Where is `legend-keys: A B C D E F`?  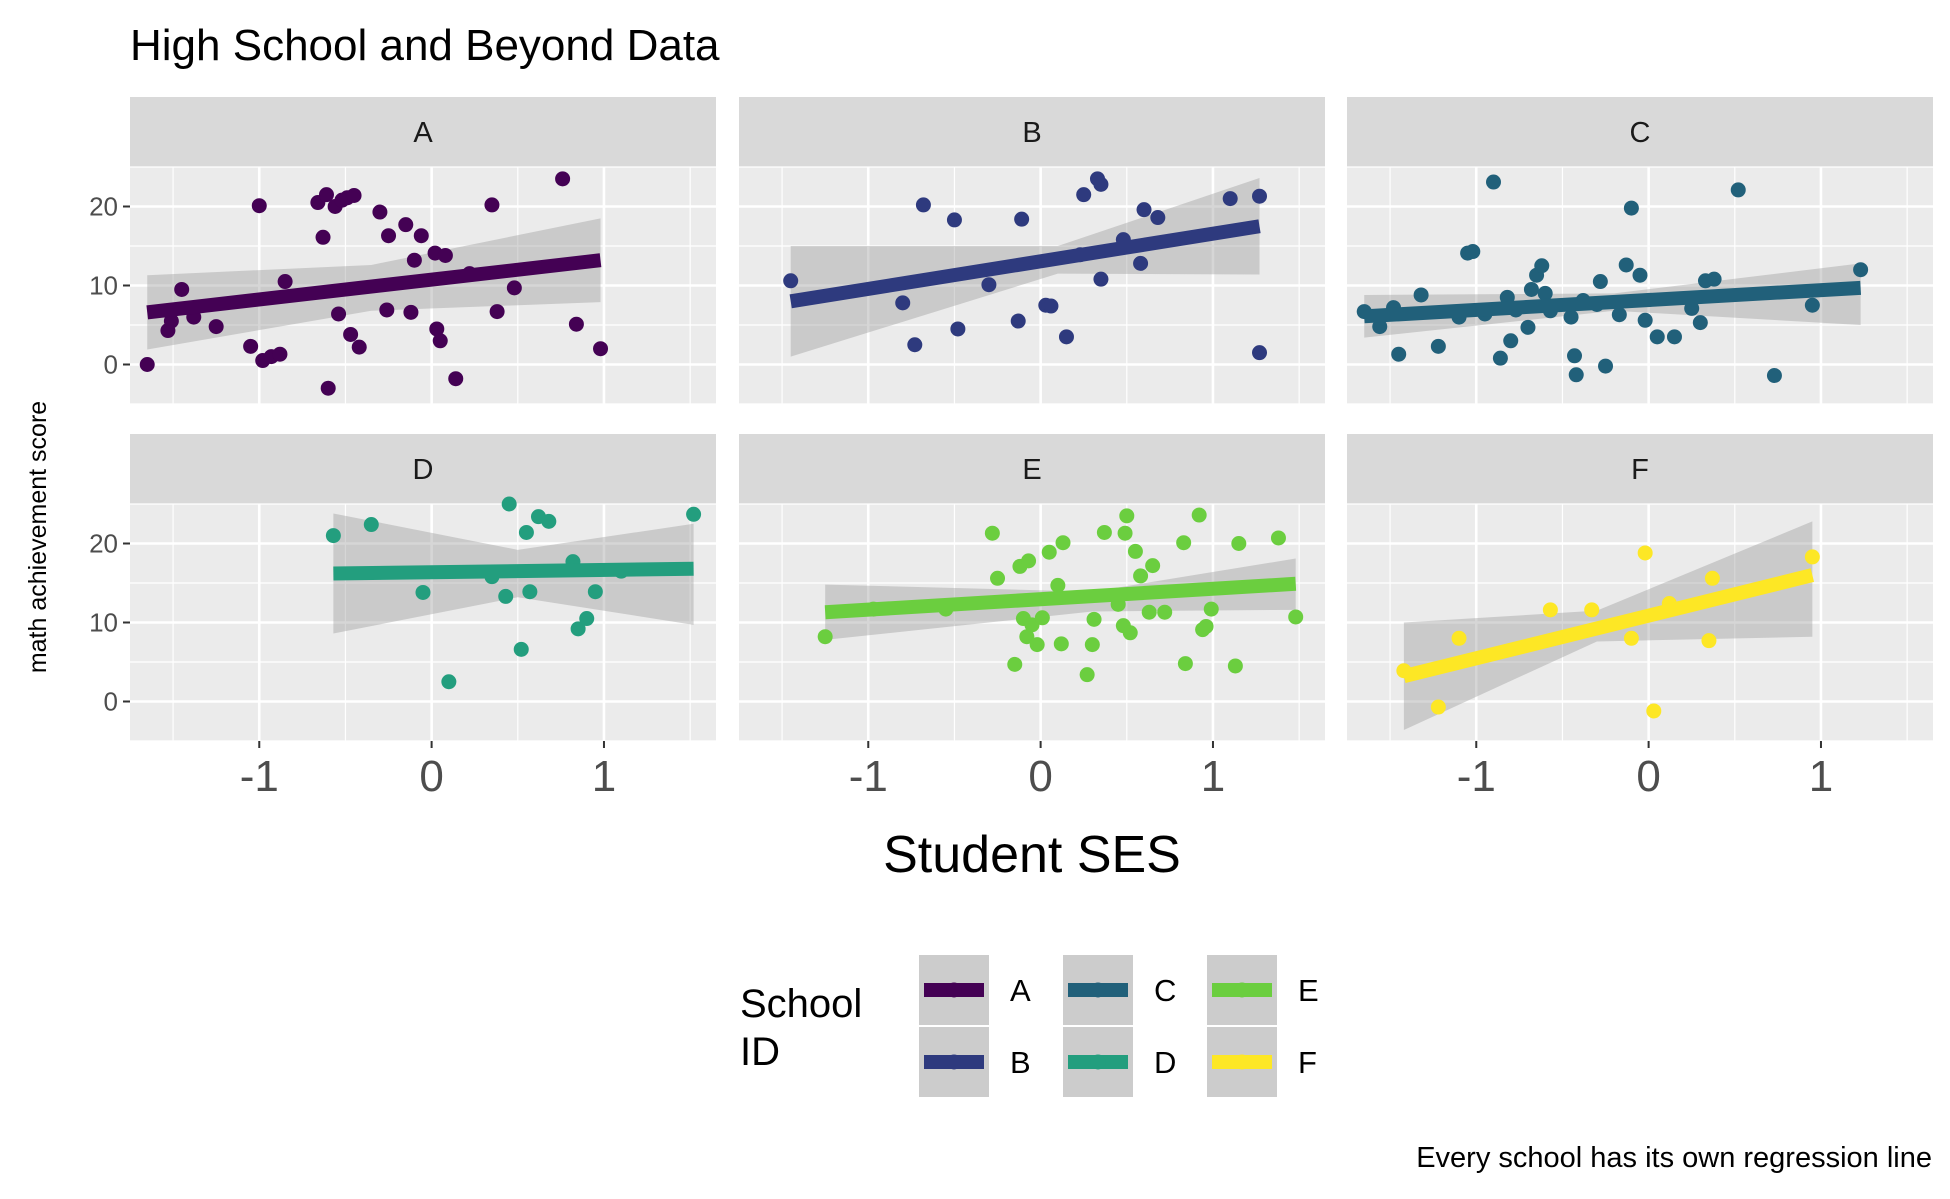
legend-keys: A B C D E F is located at coordinates (1118, 1026).